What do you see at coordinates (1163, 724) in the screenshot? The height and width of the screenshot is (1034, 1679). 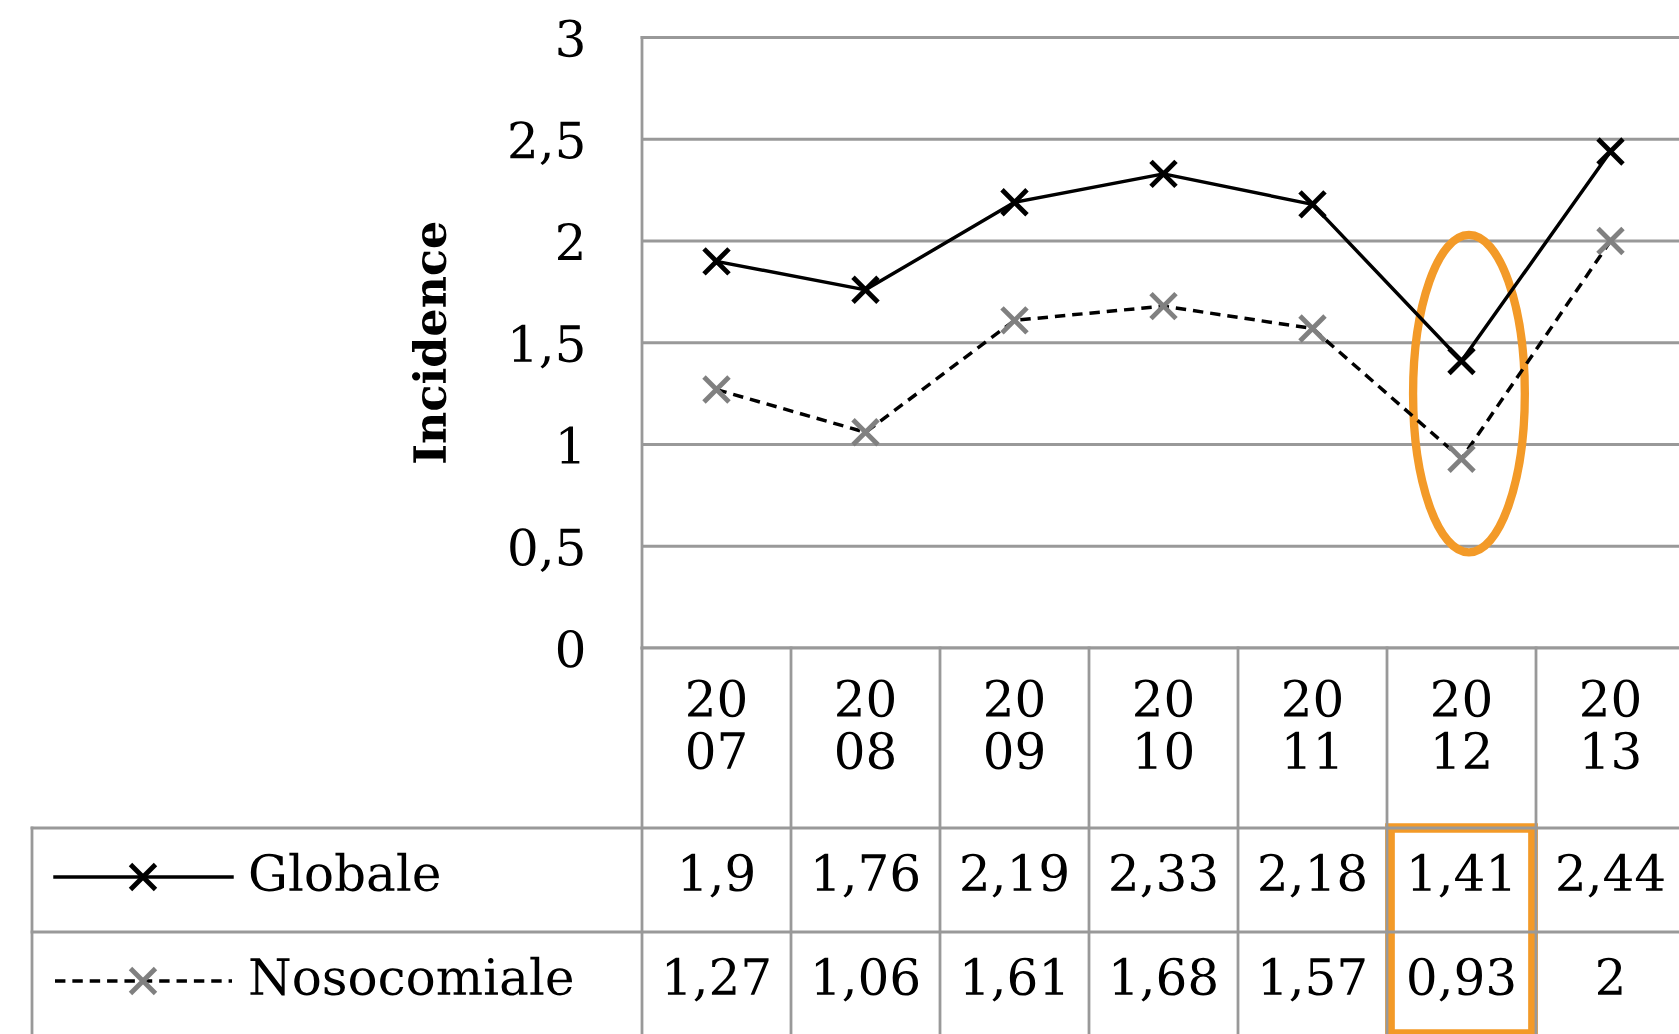 I see `x-tick-label: 20 10` at bounding box center [1163, 724].